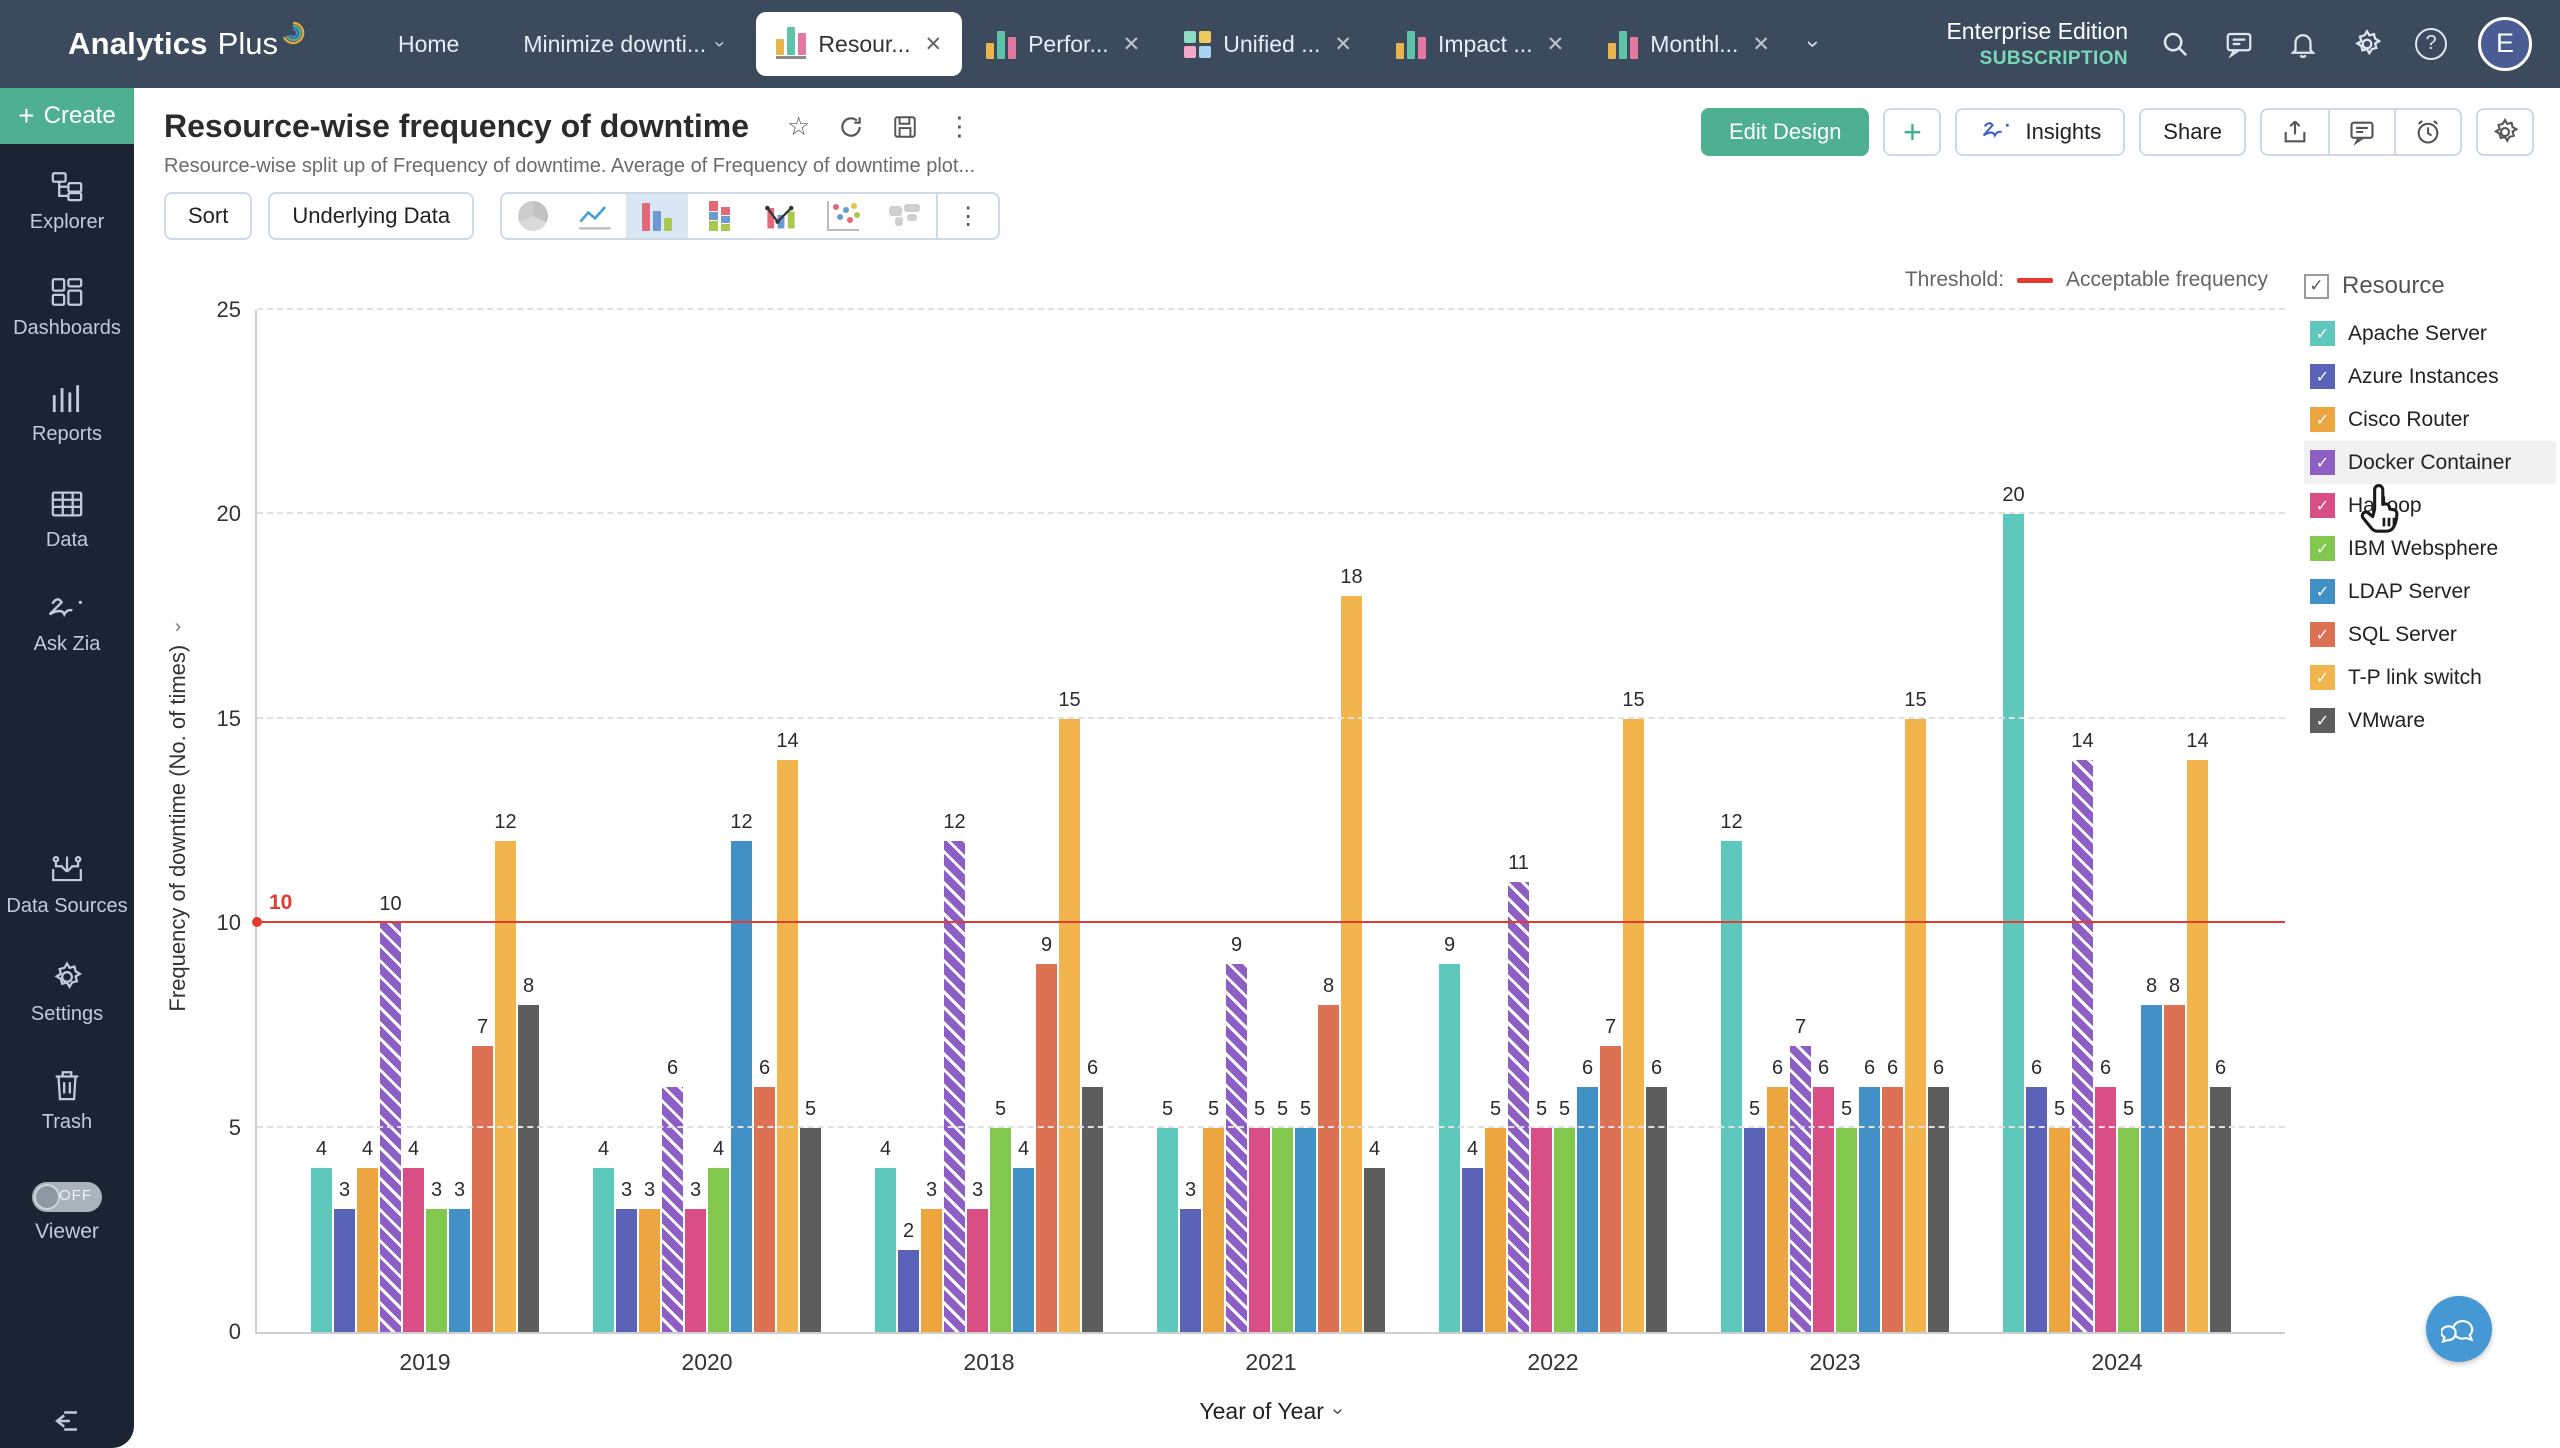 This screenshot has height=1448, width=2560. Describe the element at coordinates (657, 216) in the screenshot. I see `bar-chart-type-icon` at that location.